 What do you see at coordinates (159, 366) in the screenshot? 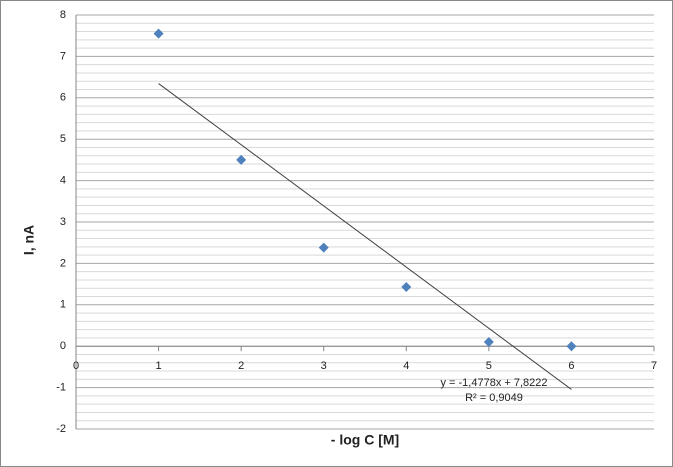
I see `x-tick-label: 1` at bounding box center [159, 366].